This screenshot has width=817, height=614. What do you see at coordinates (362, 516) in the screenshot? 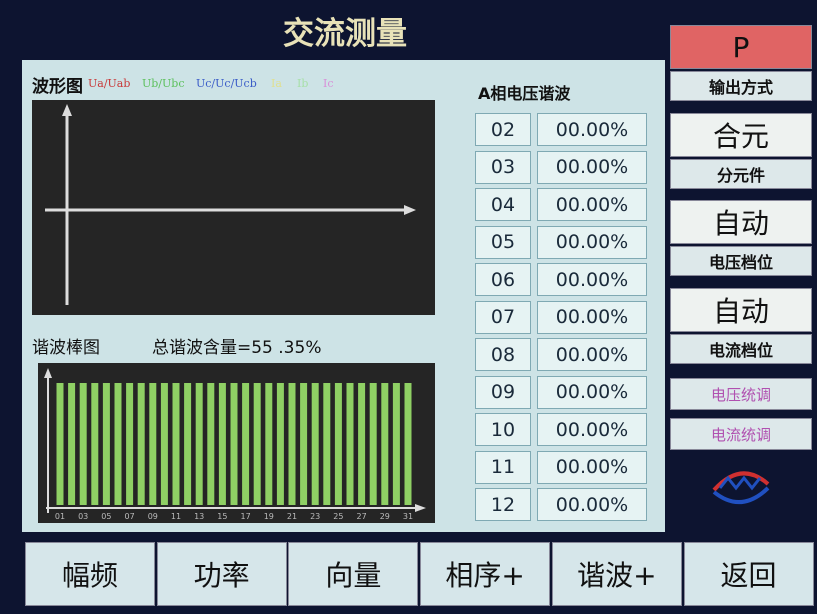
I see `harmonic-axis-label: 27` at bounding box center [362, 516].